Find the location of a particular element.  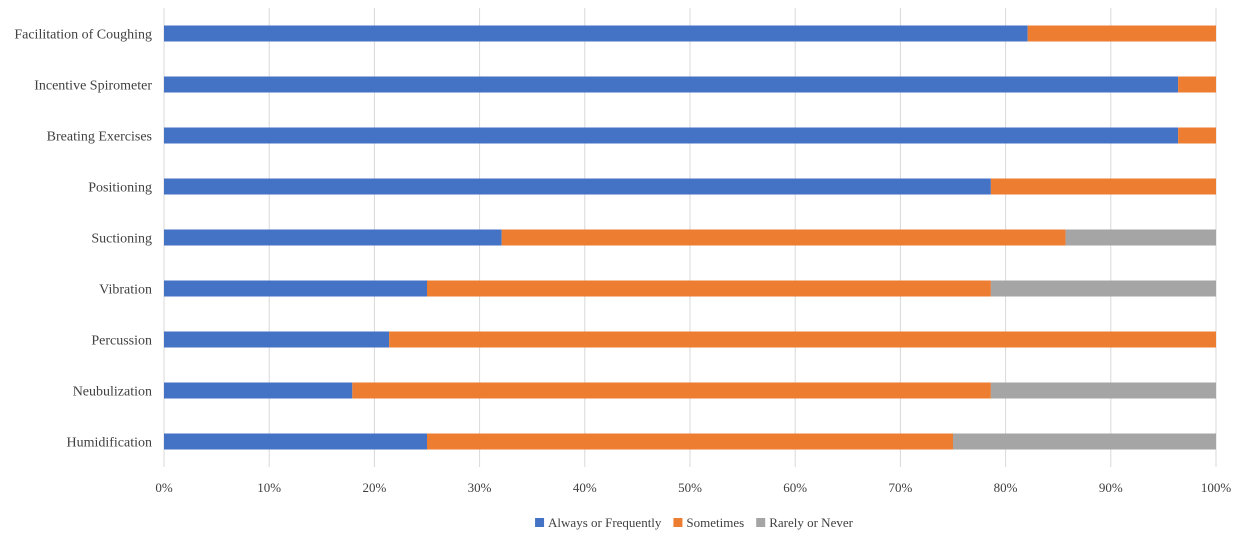

category-label: Percussion is located at coordinates (121, 341).